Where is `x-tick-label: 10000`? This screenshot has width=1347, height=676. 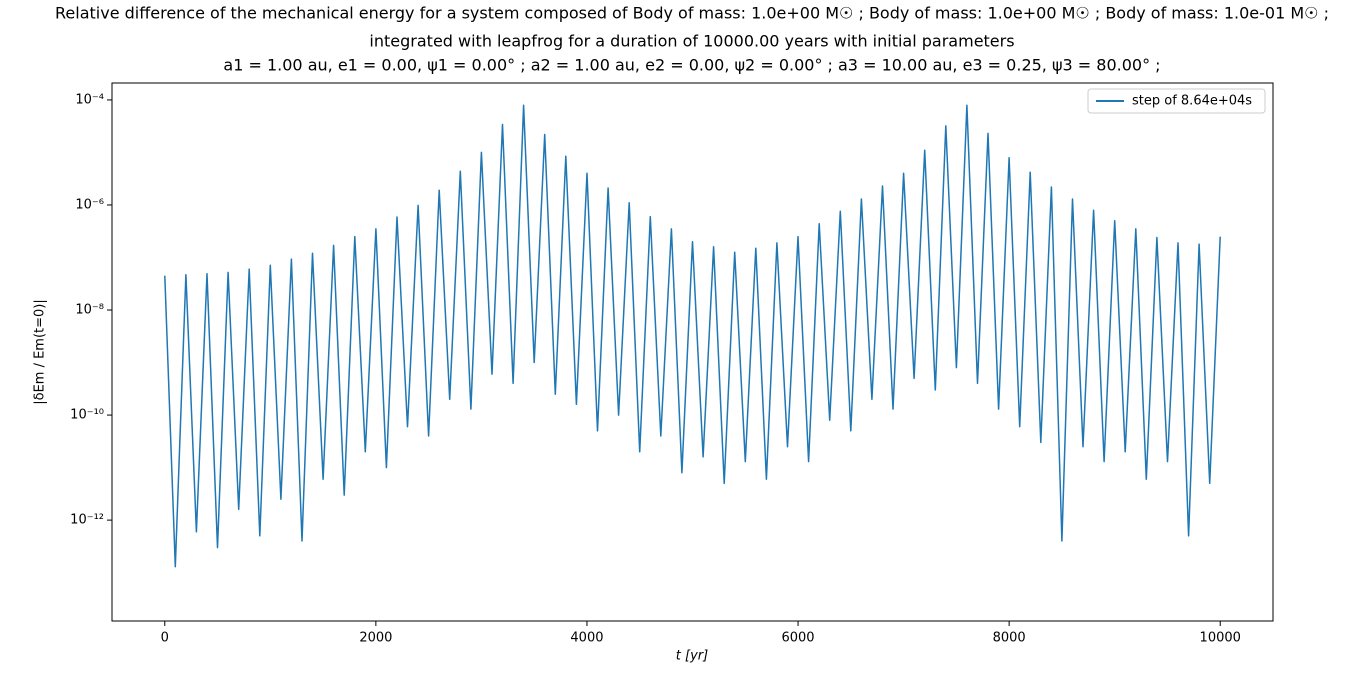
x-tick-label: 10000 is located at coordinates (1220, 638).